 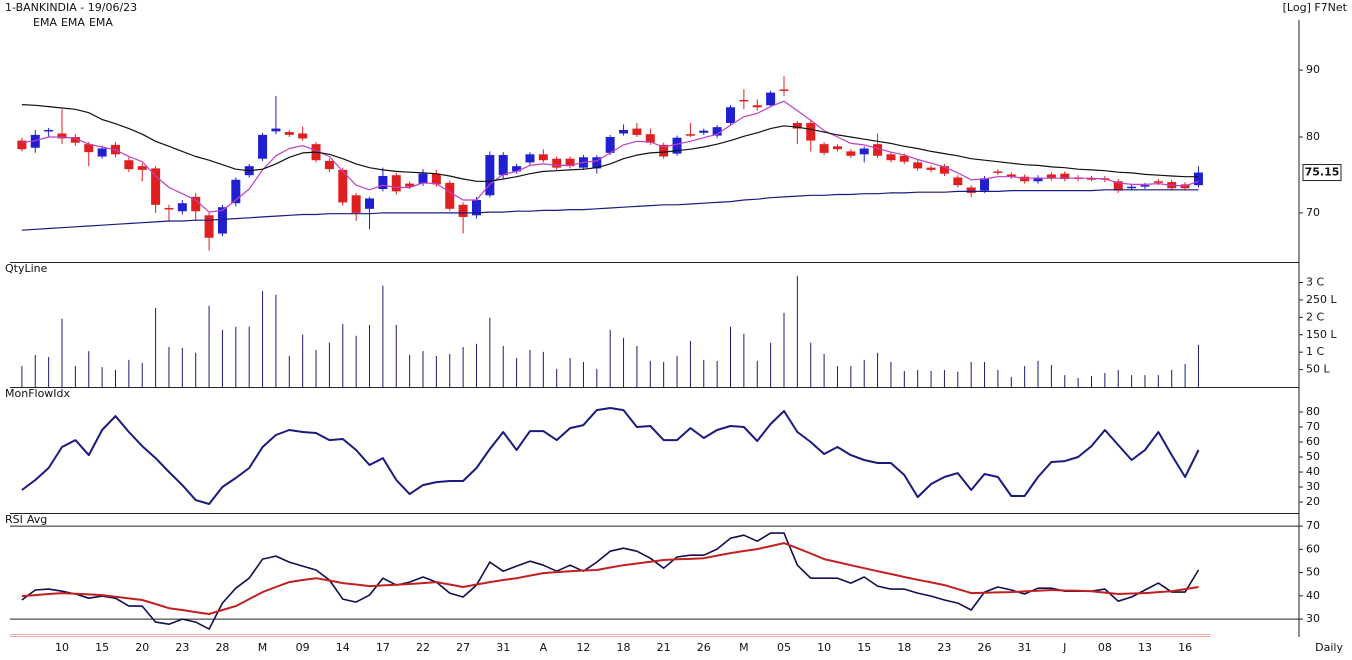 What do you see at coordinates (1313, 471) in the screenshot?
I see `y-tick-label: 40` at bounding box center [1313, 471].